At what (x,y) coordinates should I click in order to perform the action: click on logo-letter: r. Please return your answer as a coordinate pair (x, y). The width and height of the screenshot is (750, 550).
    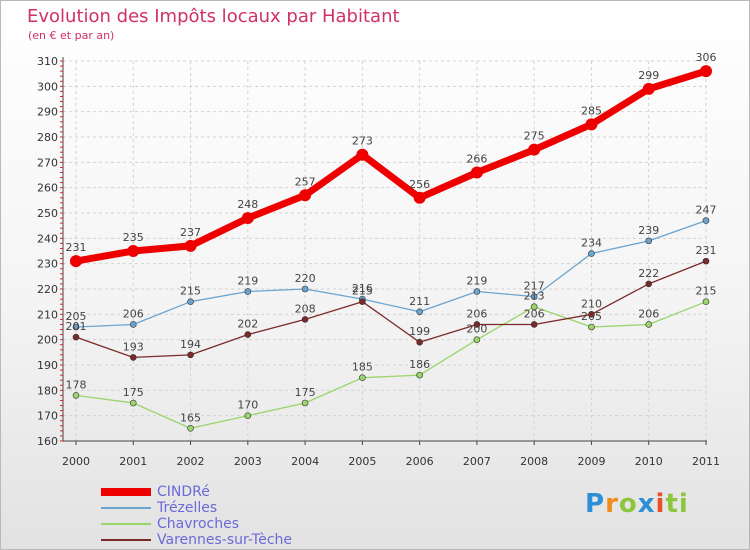
    Looking at the image, I should click on (612, 504).